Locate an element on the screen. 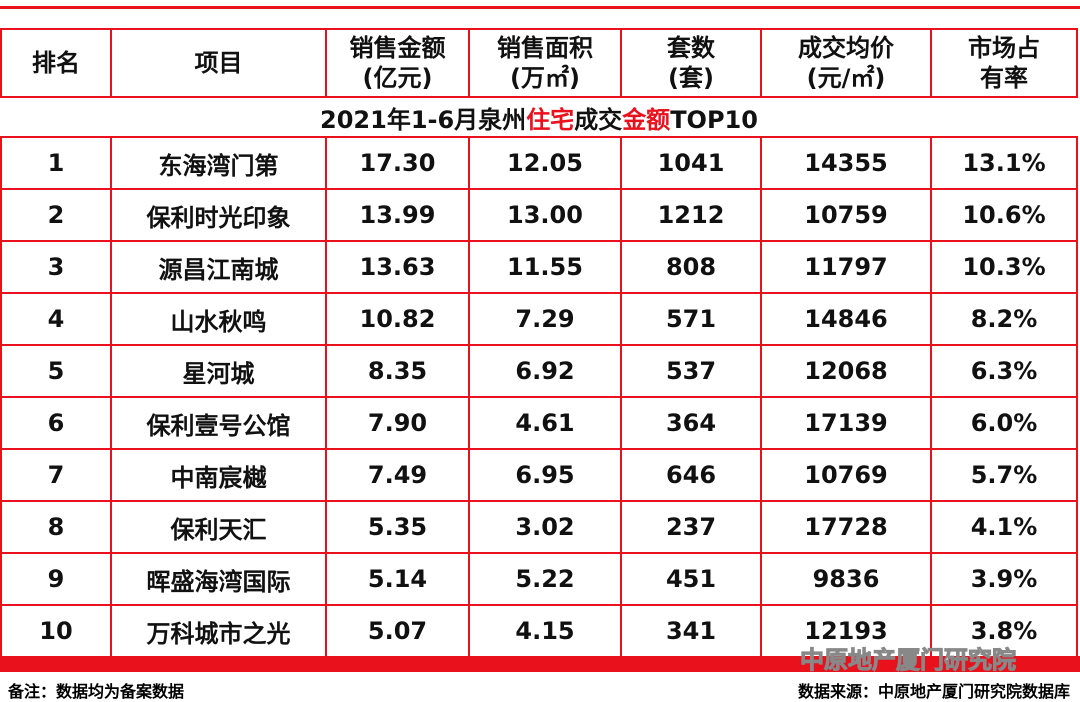 This screenshot has height=702, width=1080. footer-bar is located at coordinates (540, 664).